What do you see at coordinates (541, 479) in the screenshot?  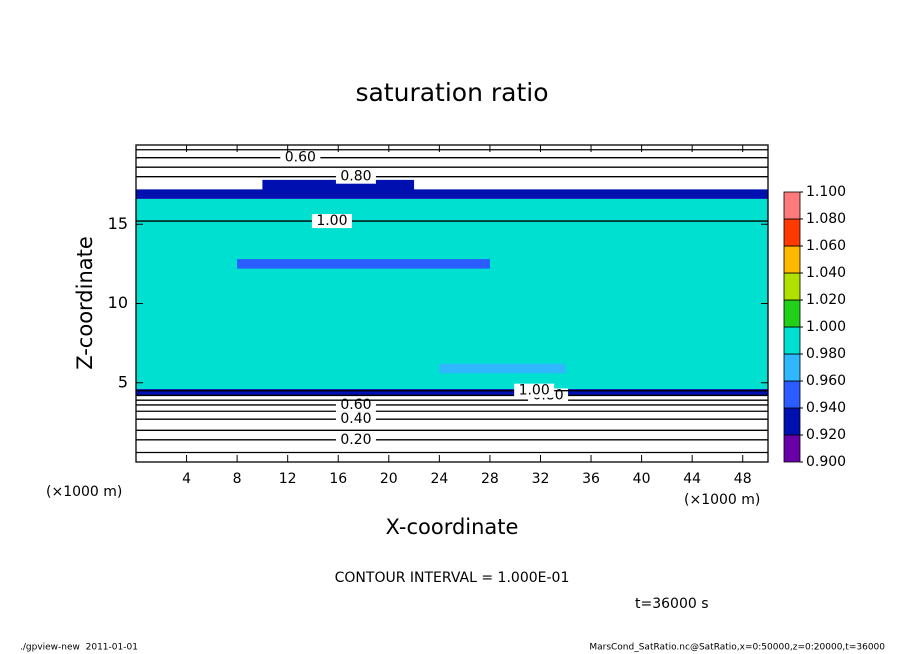 I see `x-tick-label: 32` at bounding box center [541, 479].